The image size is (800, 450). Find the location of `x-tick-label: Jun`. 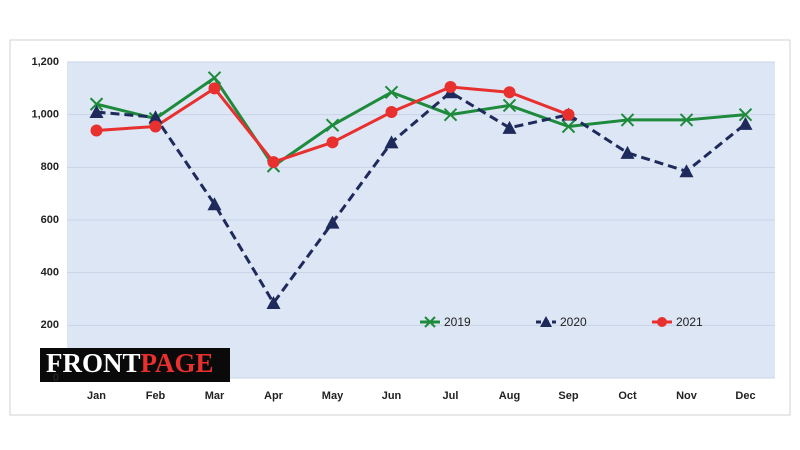

x-tick-label: Jun is located at coordinates (392, 396).